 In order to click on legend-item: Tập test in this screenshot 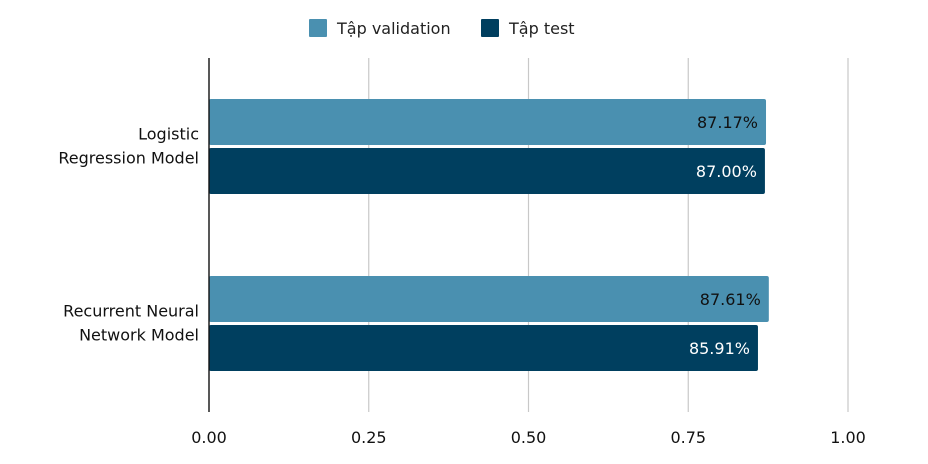, I will do `click(528, 28)`.